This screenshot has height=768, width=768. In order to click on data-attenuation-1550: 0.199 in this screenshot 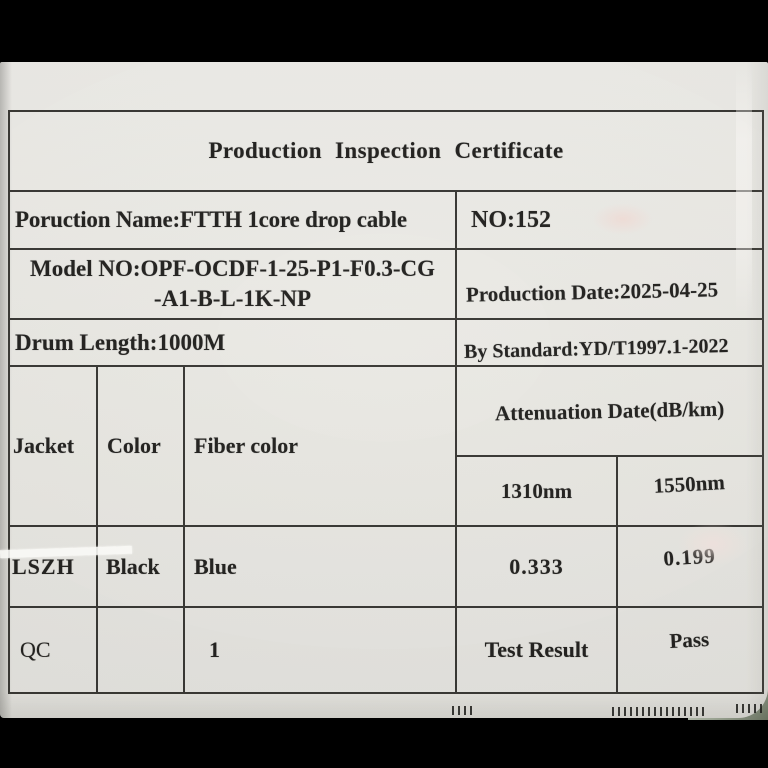, I will do `click(691, 567)`.